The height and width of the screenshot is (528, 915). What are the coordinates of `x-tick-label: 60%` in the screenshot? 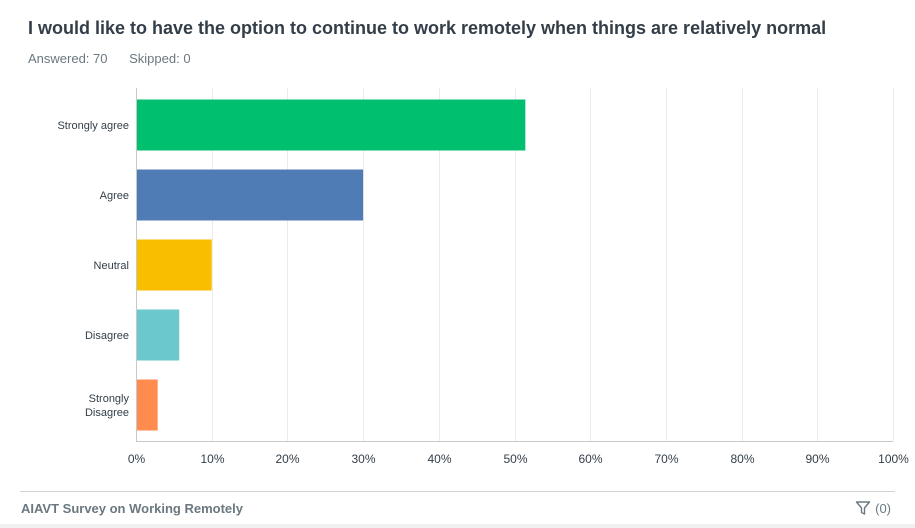 It's located at (590, 459).